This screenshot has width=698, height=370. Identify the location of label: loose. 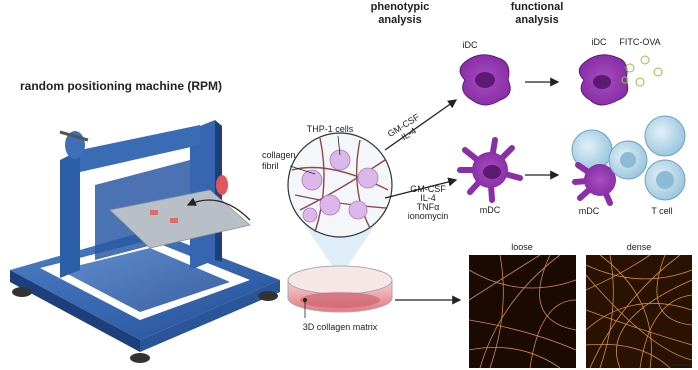
(522, 247).